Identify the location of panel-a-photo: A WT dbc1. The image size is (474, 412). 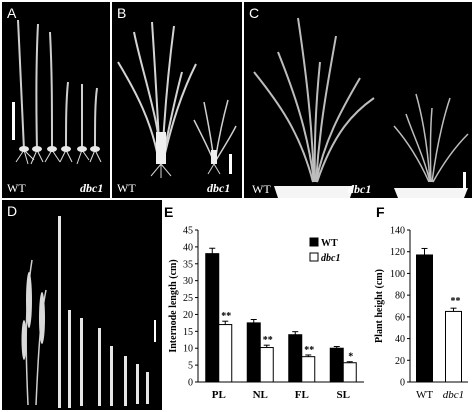
(56, 100).